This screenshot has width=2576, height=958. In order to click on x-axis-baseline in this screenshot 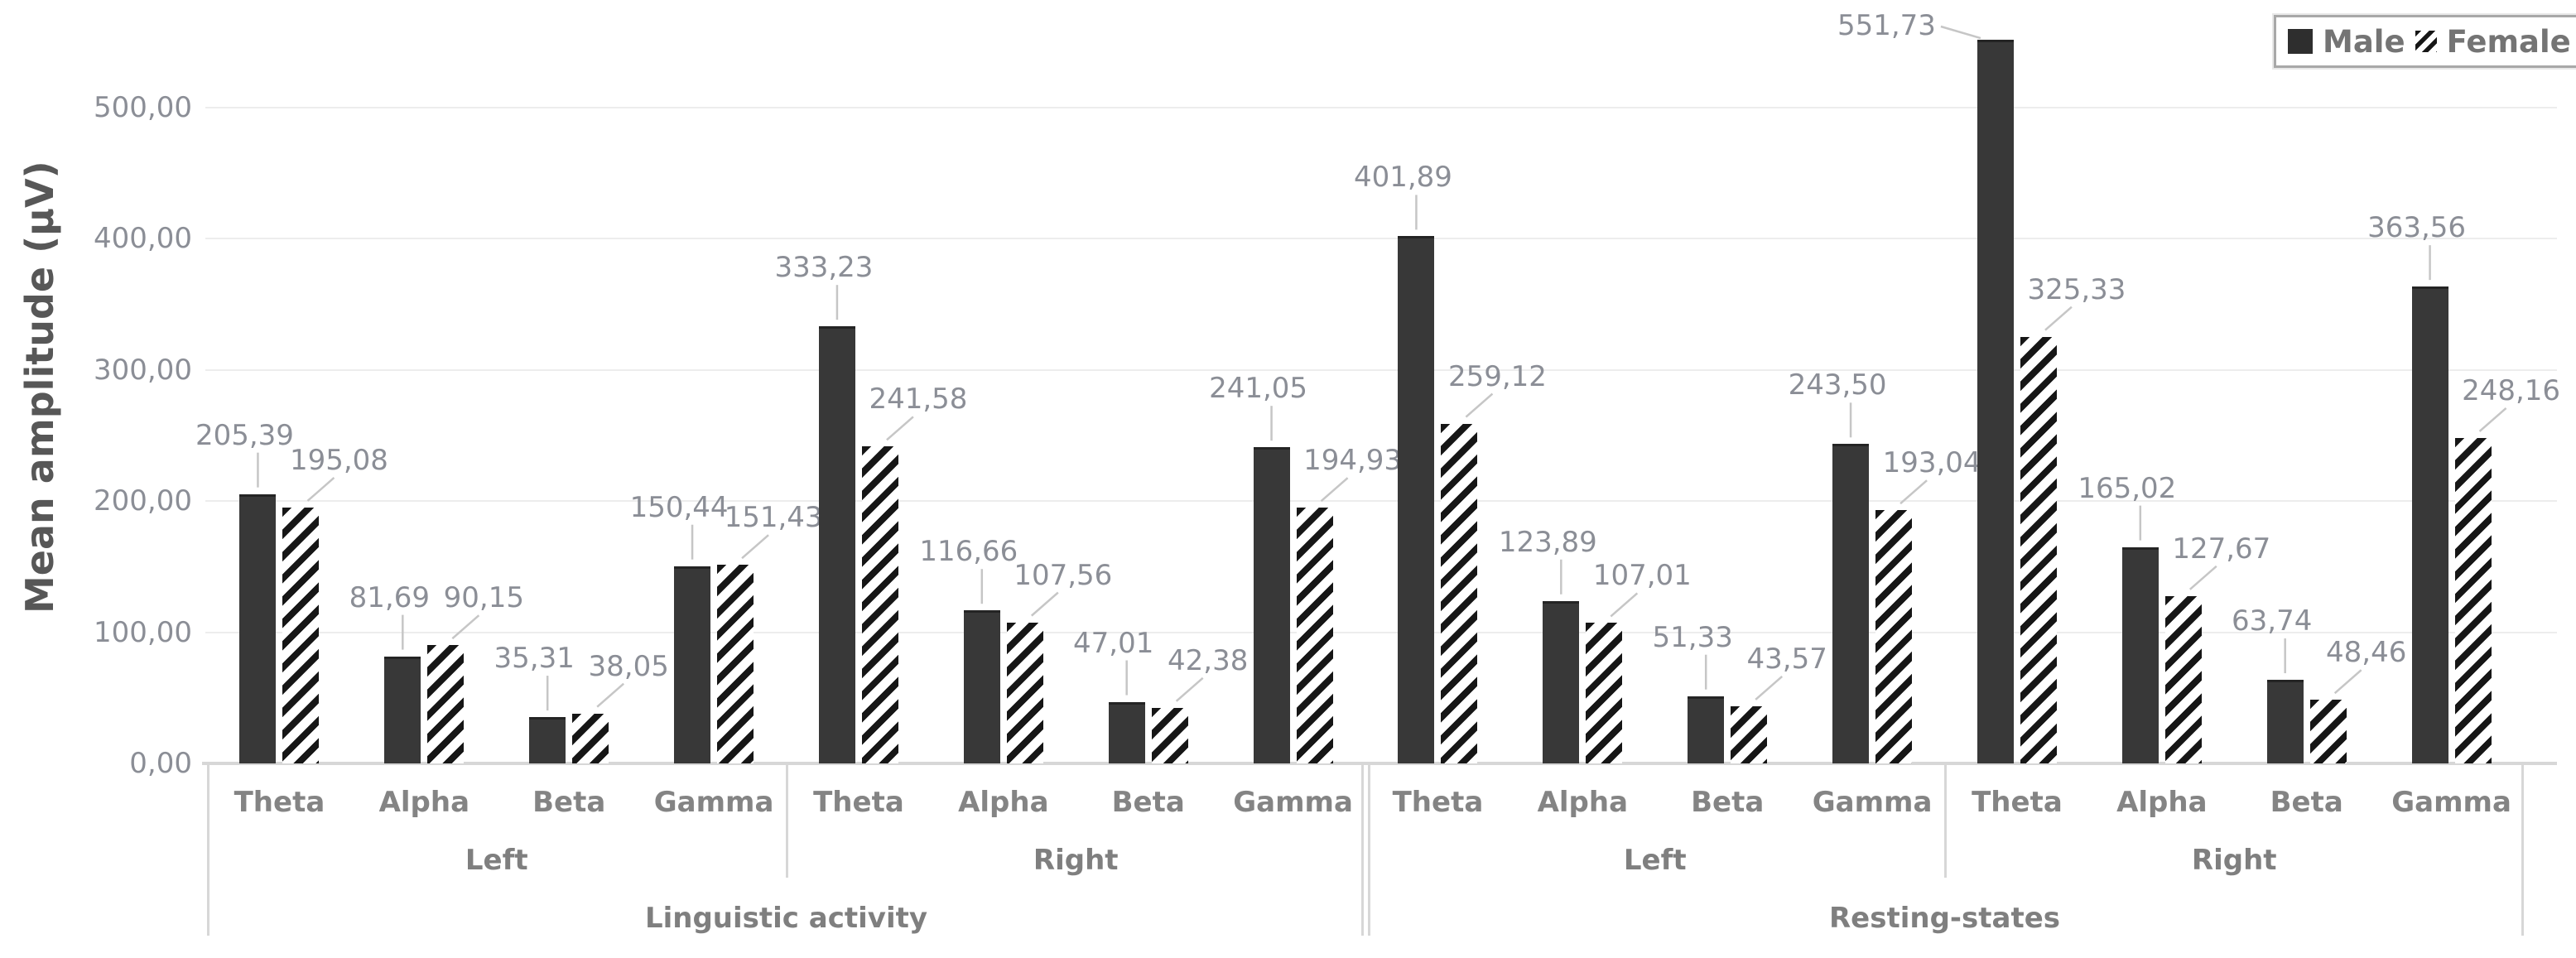, I will do `click(1379, 763)`.